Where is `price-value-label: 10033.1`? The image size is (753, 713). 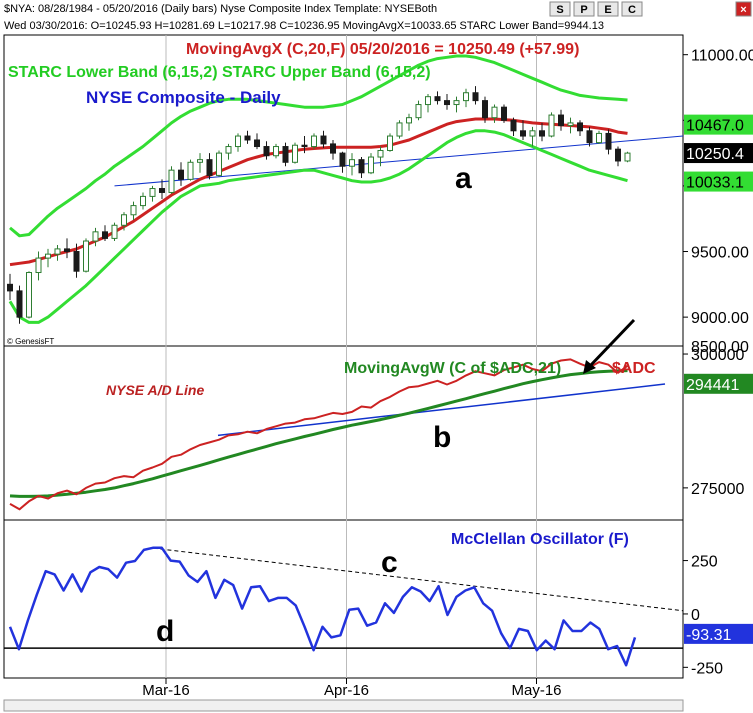 price-value-label: 10033.1 is located at coordinates (715, 183).